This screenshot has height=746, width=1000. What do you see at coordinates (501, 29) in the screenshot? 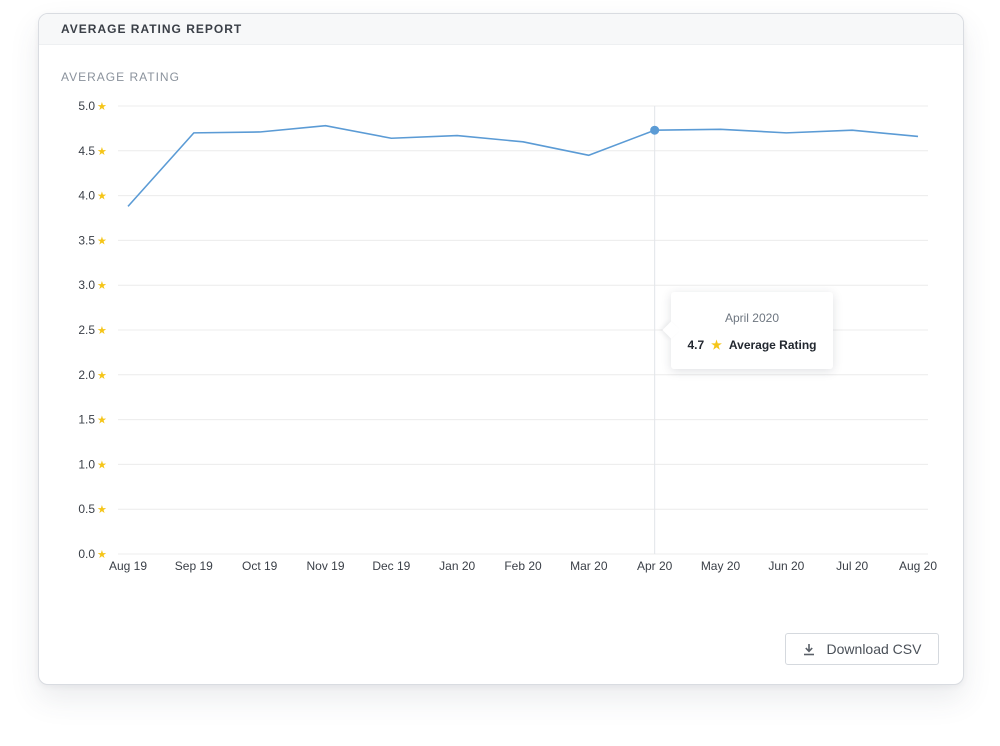
I see `card-header: AVERAGE RATING REPORT` at bounding box center [501, 29].